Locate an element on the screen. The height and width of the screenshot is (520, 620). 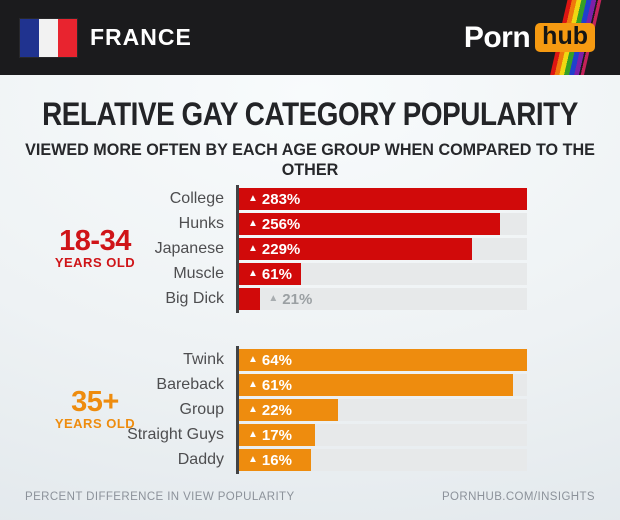
category-label: College is located at coordinates (196, 198).